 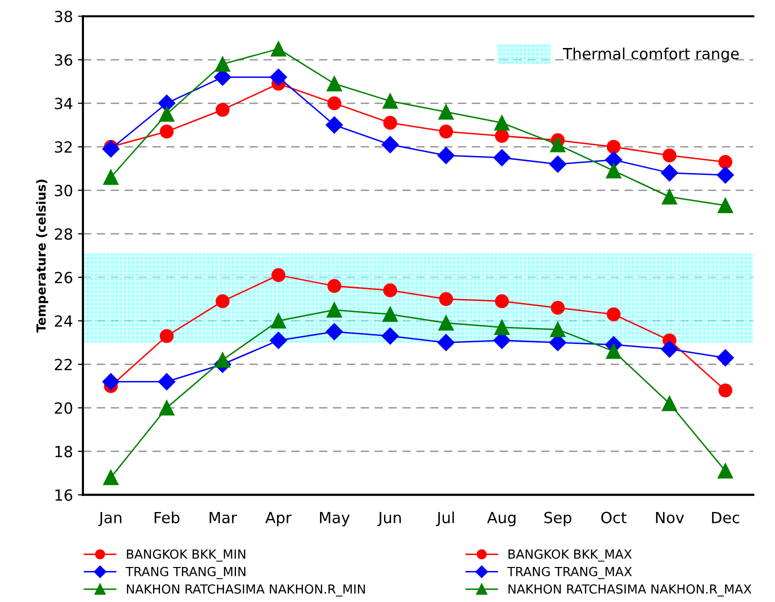 I want to click on y-tick-label: 24, so click(x=63, y=321).